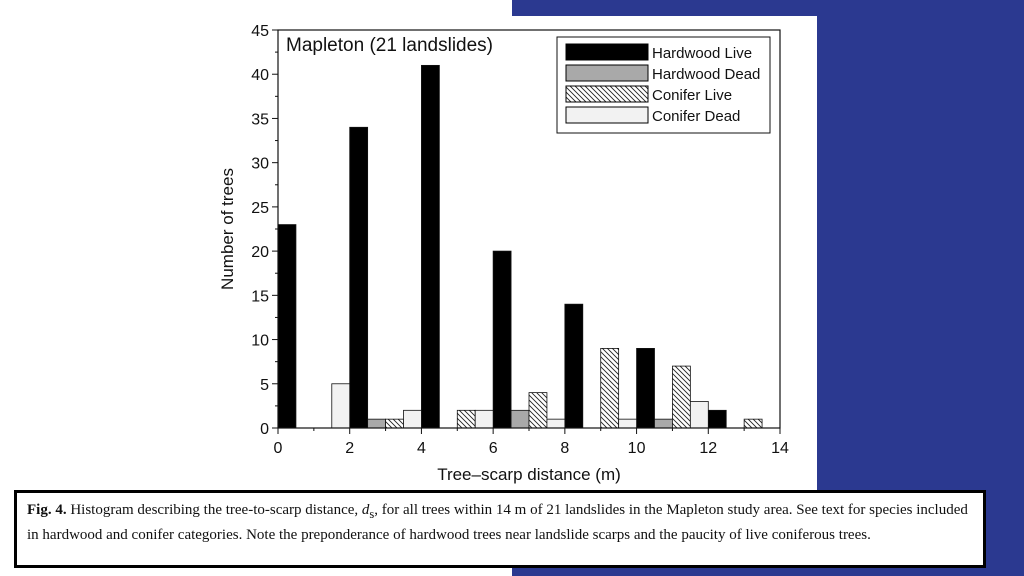  What do you see at coordinates (493, 448) in the screenshot?
I see `x-tick-label: 6` at bounding box center [493, 448].